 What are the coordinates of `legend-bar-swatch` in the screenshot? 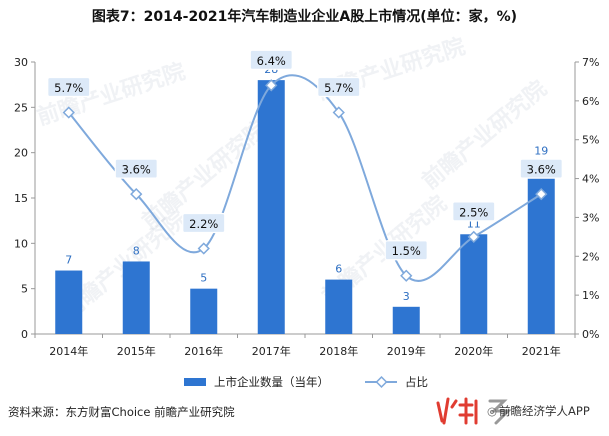 It's located at (195, 382).